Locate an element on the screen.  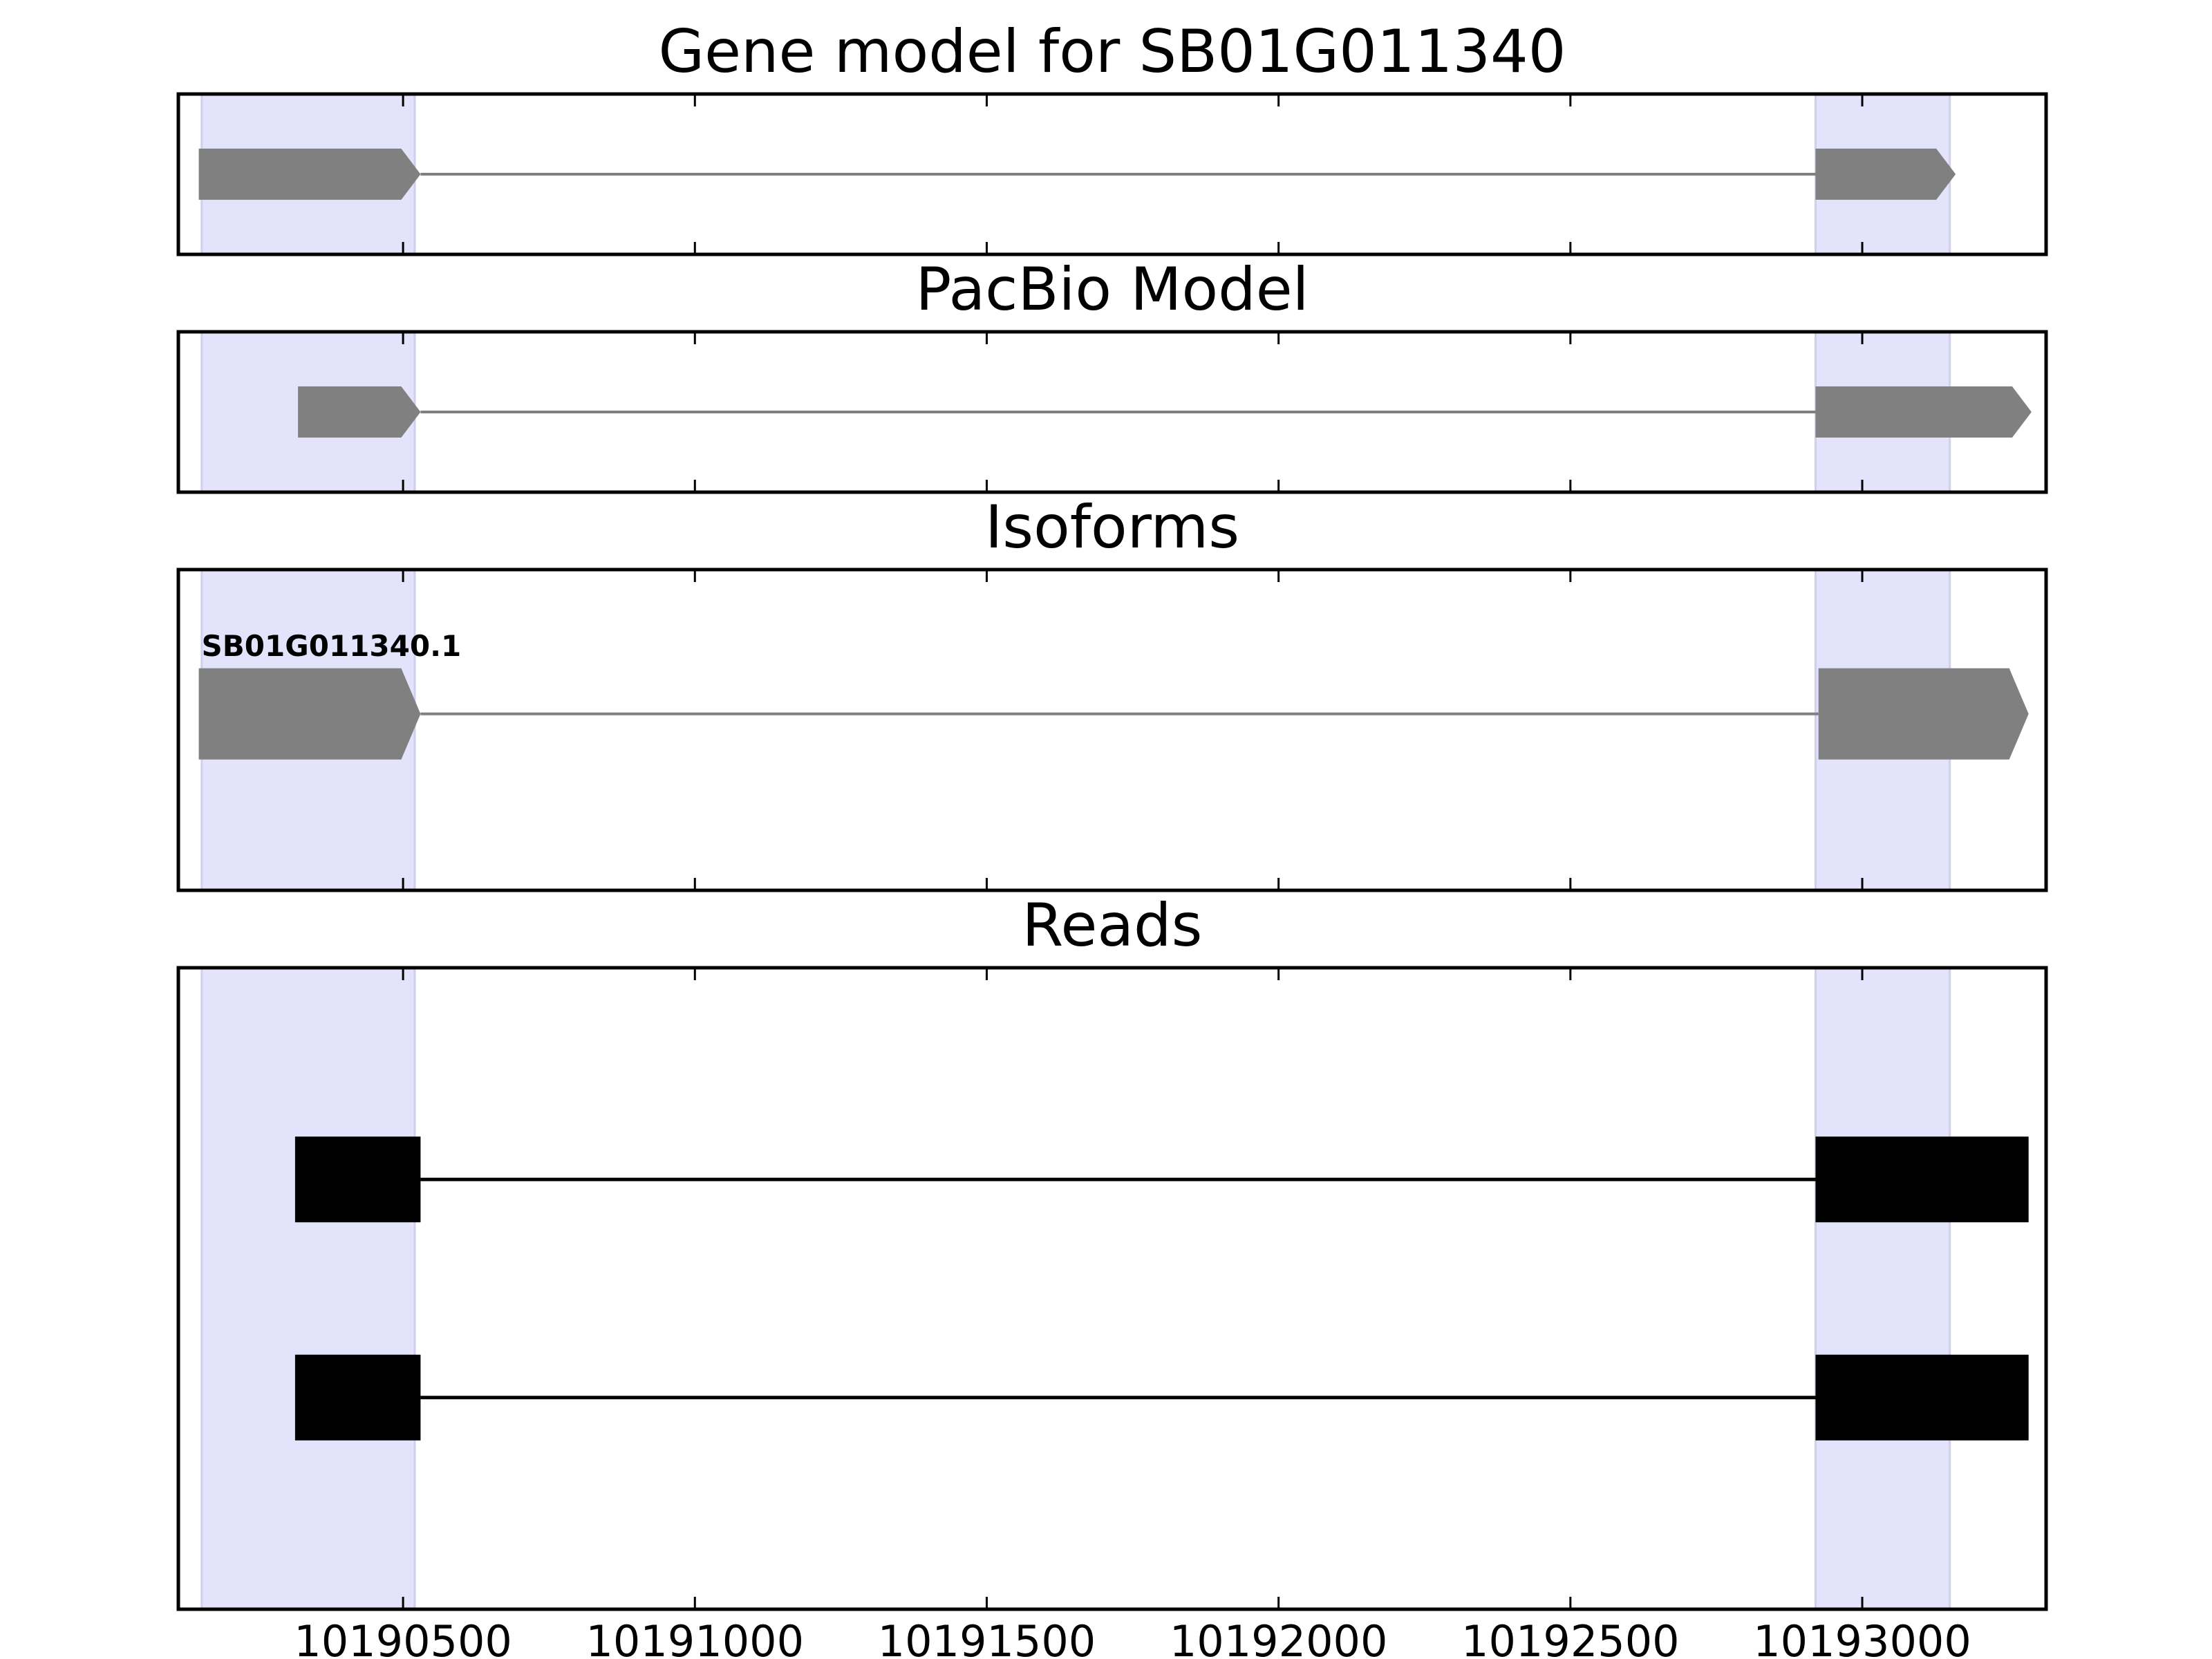
panel-title: Gene model for SB01G011340 is located at coordinates (1112, 51).